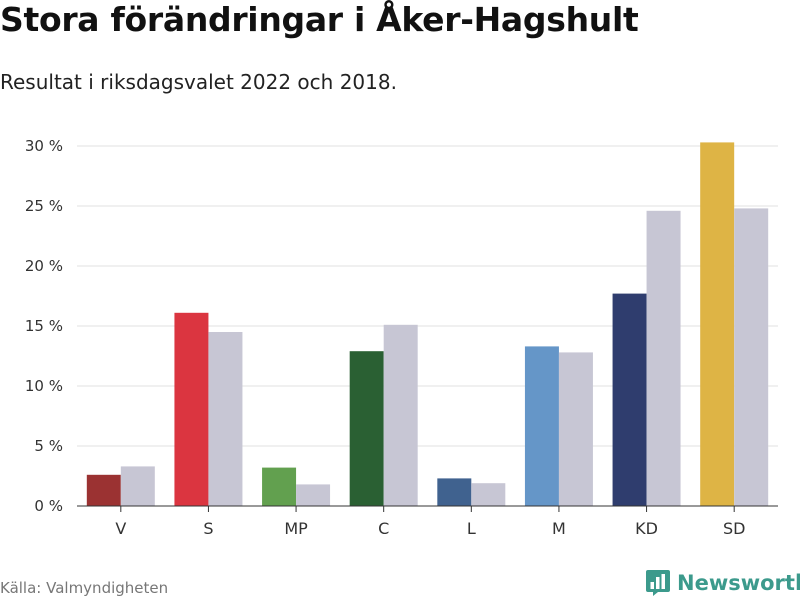 The image size is (800, 600). What do you see at coordinates (383, 528) in the screenshot?
I see `x-tick-label: C` at bounding box center [383, 528].